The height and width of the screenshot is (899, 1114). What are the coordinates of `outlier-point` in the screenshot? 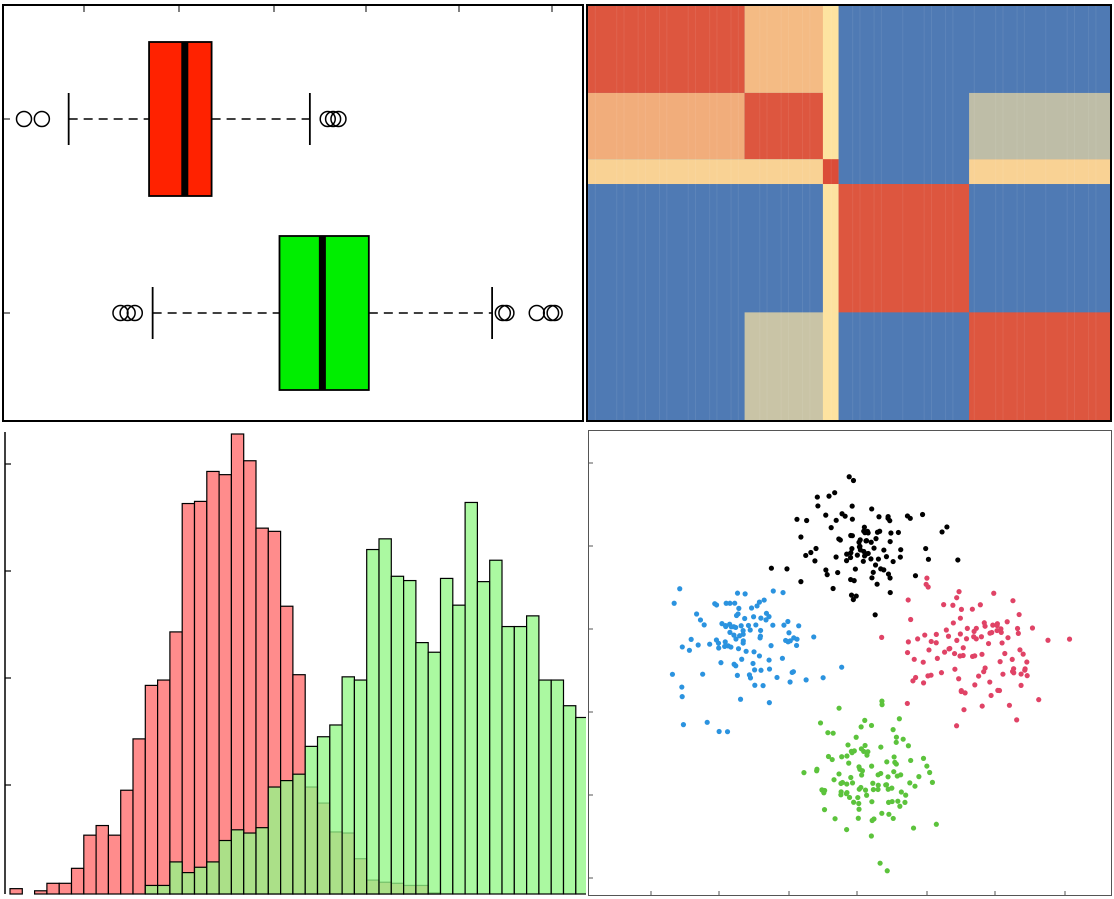 It's located at (327, 119).